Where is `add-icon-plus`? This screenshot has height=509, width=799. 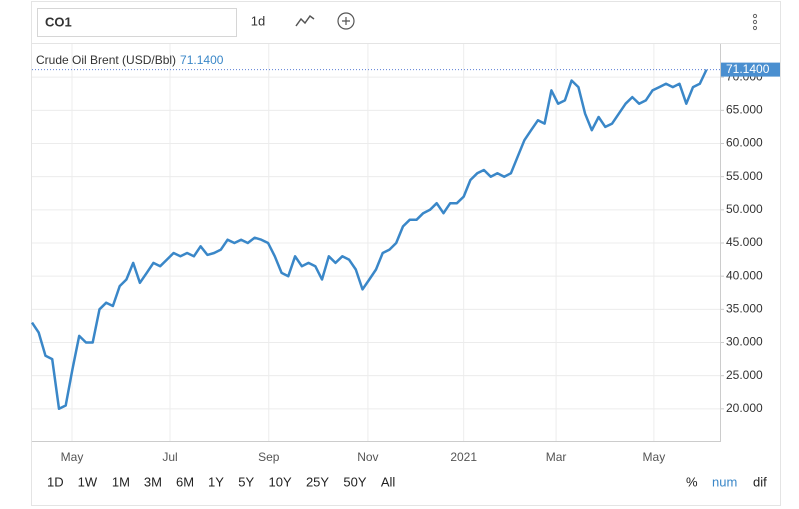 add-icon-plus is located at coordinates (346, 21).